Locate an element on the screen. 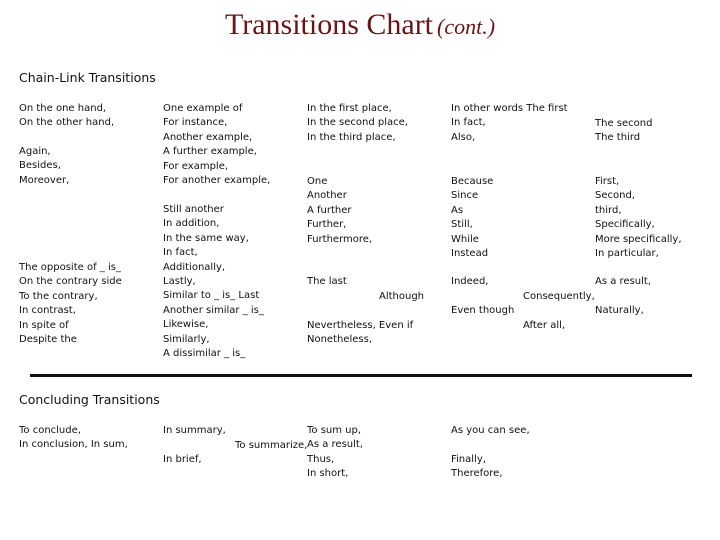 This screenshot has height=540, width=720. transition-phrase: Further, is located at coordinates (327, 225).